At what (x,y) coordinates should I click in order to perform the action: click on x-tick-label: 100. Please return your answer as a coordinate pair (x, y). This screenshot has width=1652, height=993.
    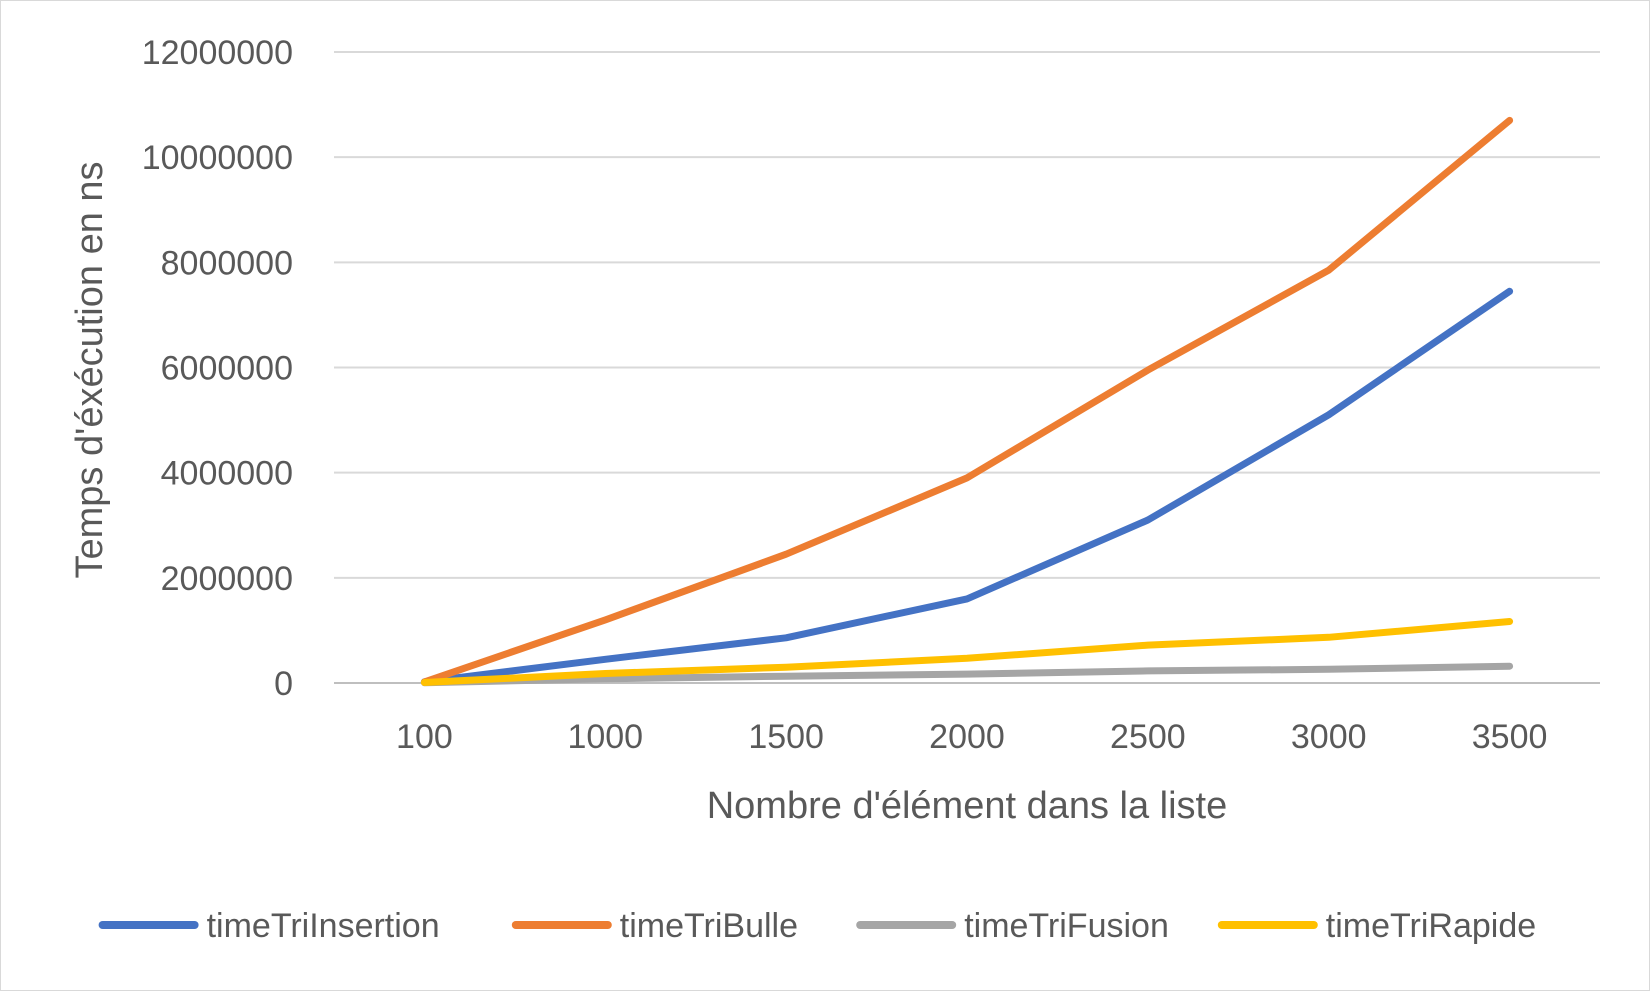
    Looking at the image, I should click on (424, 737).